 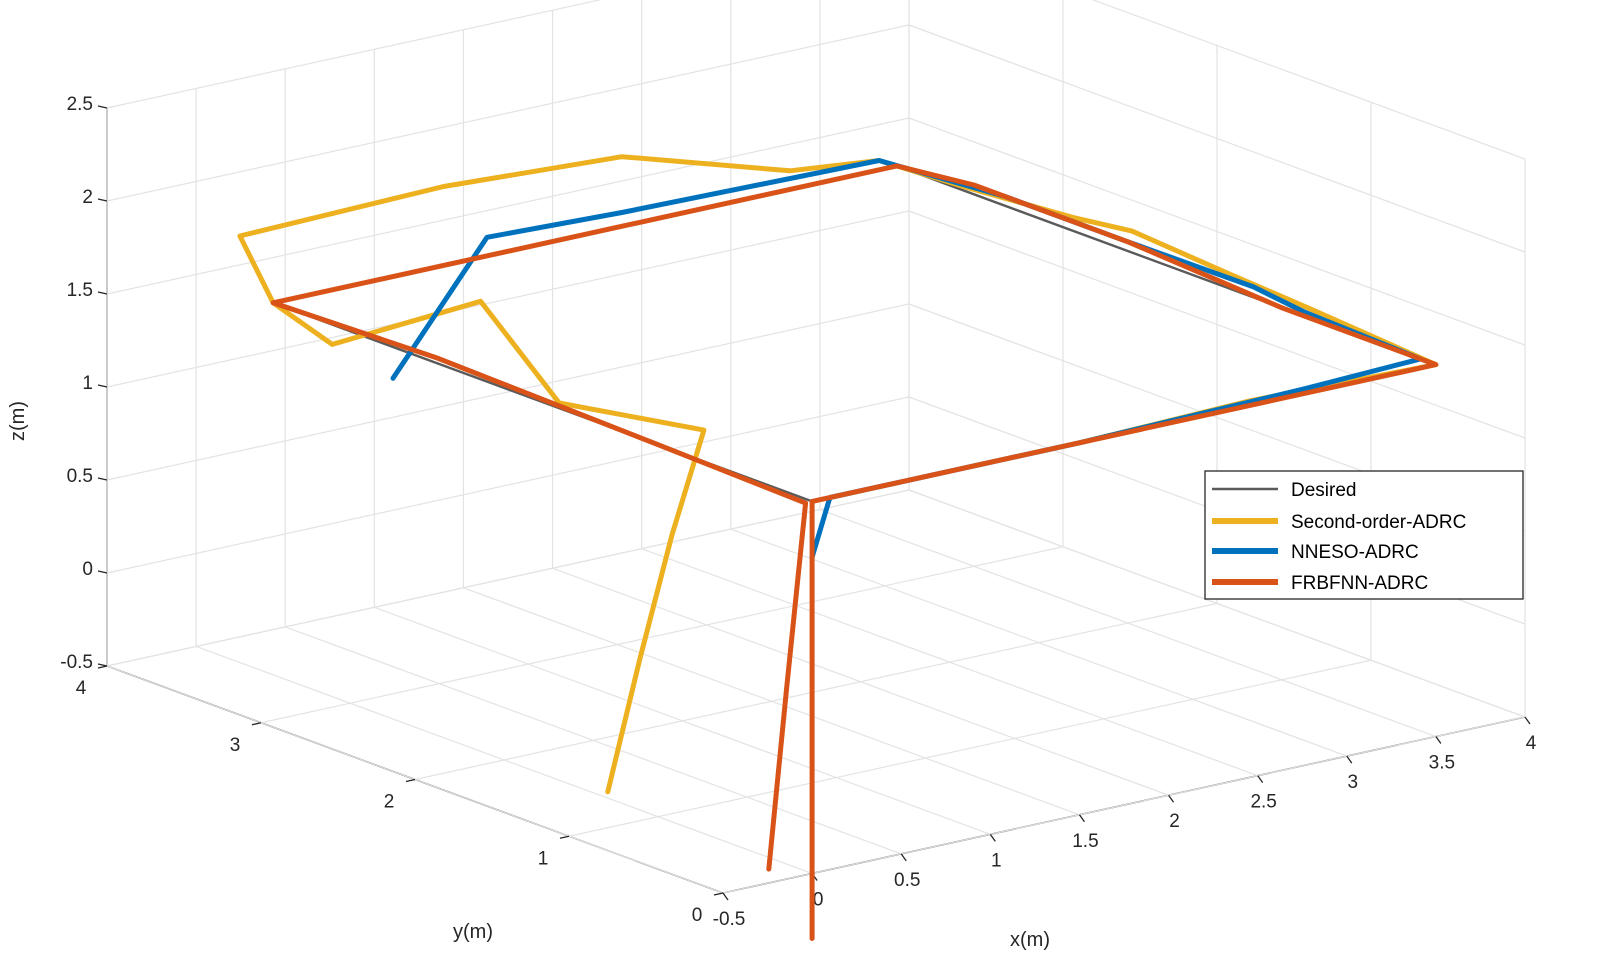 I want to click on legend-label-desired: Desired, so click(x=1323, y=490).